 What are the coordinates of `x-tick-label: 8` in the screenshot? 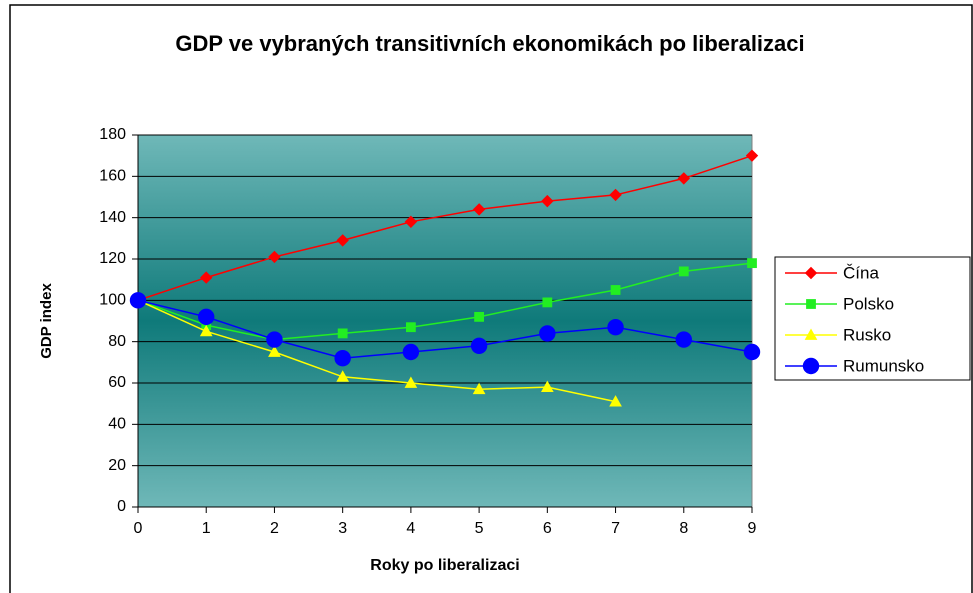 It's located at (683, 528).